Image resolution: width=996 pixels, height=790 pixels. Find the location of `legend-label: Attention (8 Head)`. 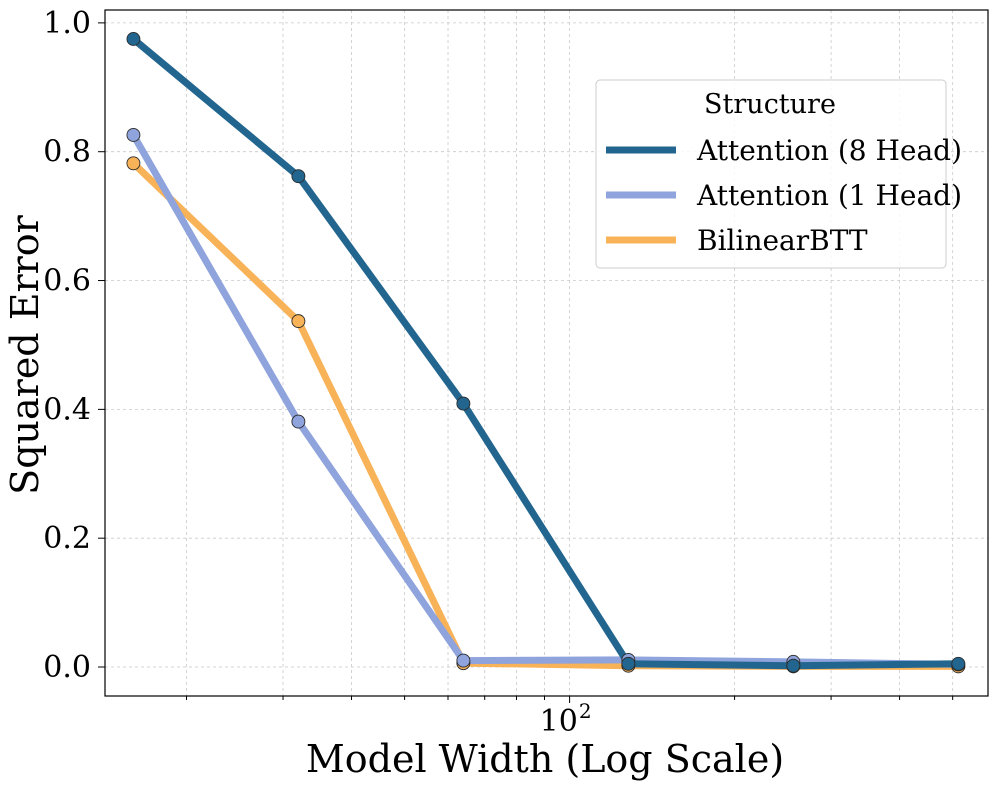

legend-label: Attention (8 Head) is located at coordinates (829, 150).